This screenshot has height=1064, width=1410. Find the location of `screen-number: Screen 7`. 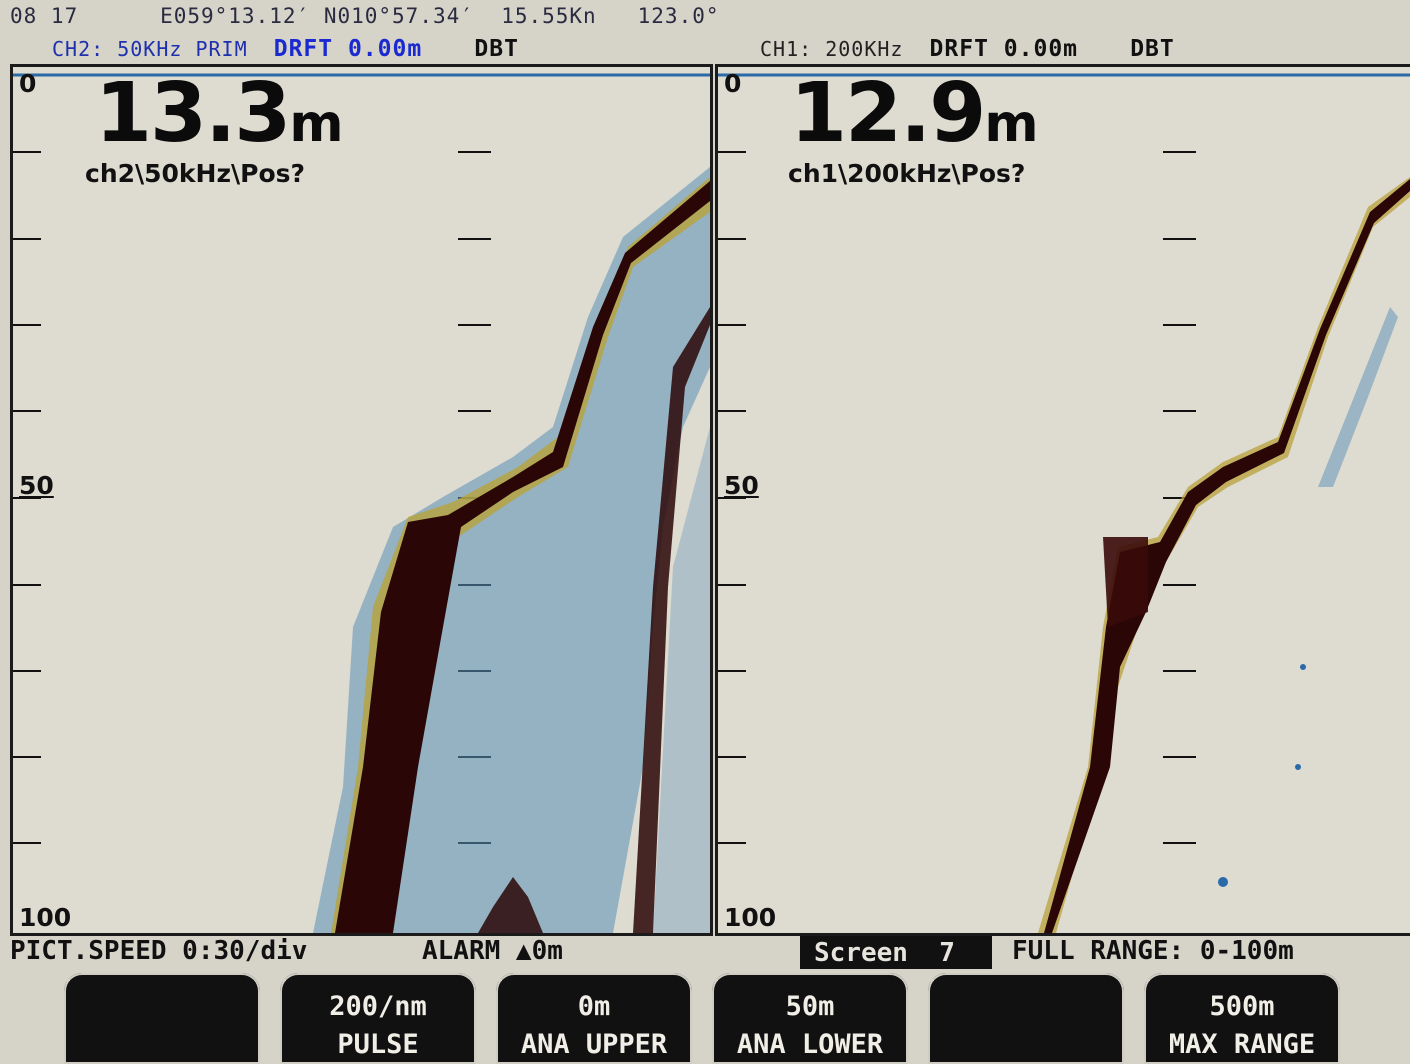

screen-number: Screen 7 is located at coordinates (896, 952).